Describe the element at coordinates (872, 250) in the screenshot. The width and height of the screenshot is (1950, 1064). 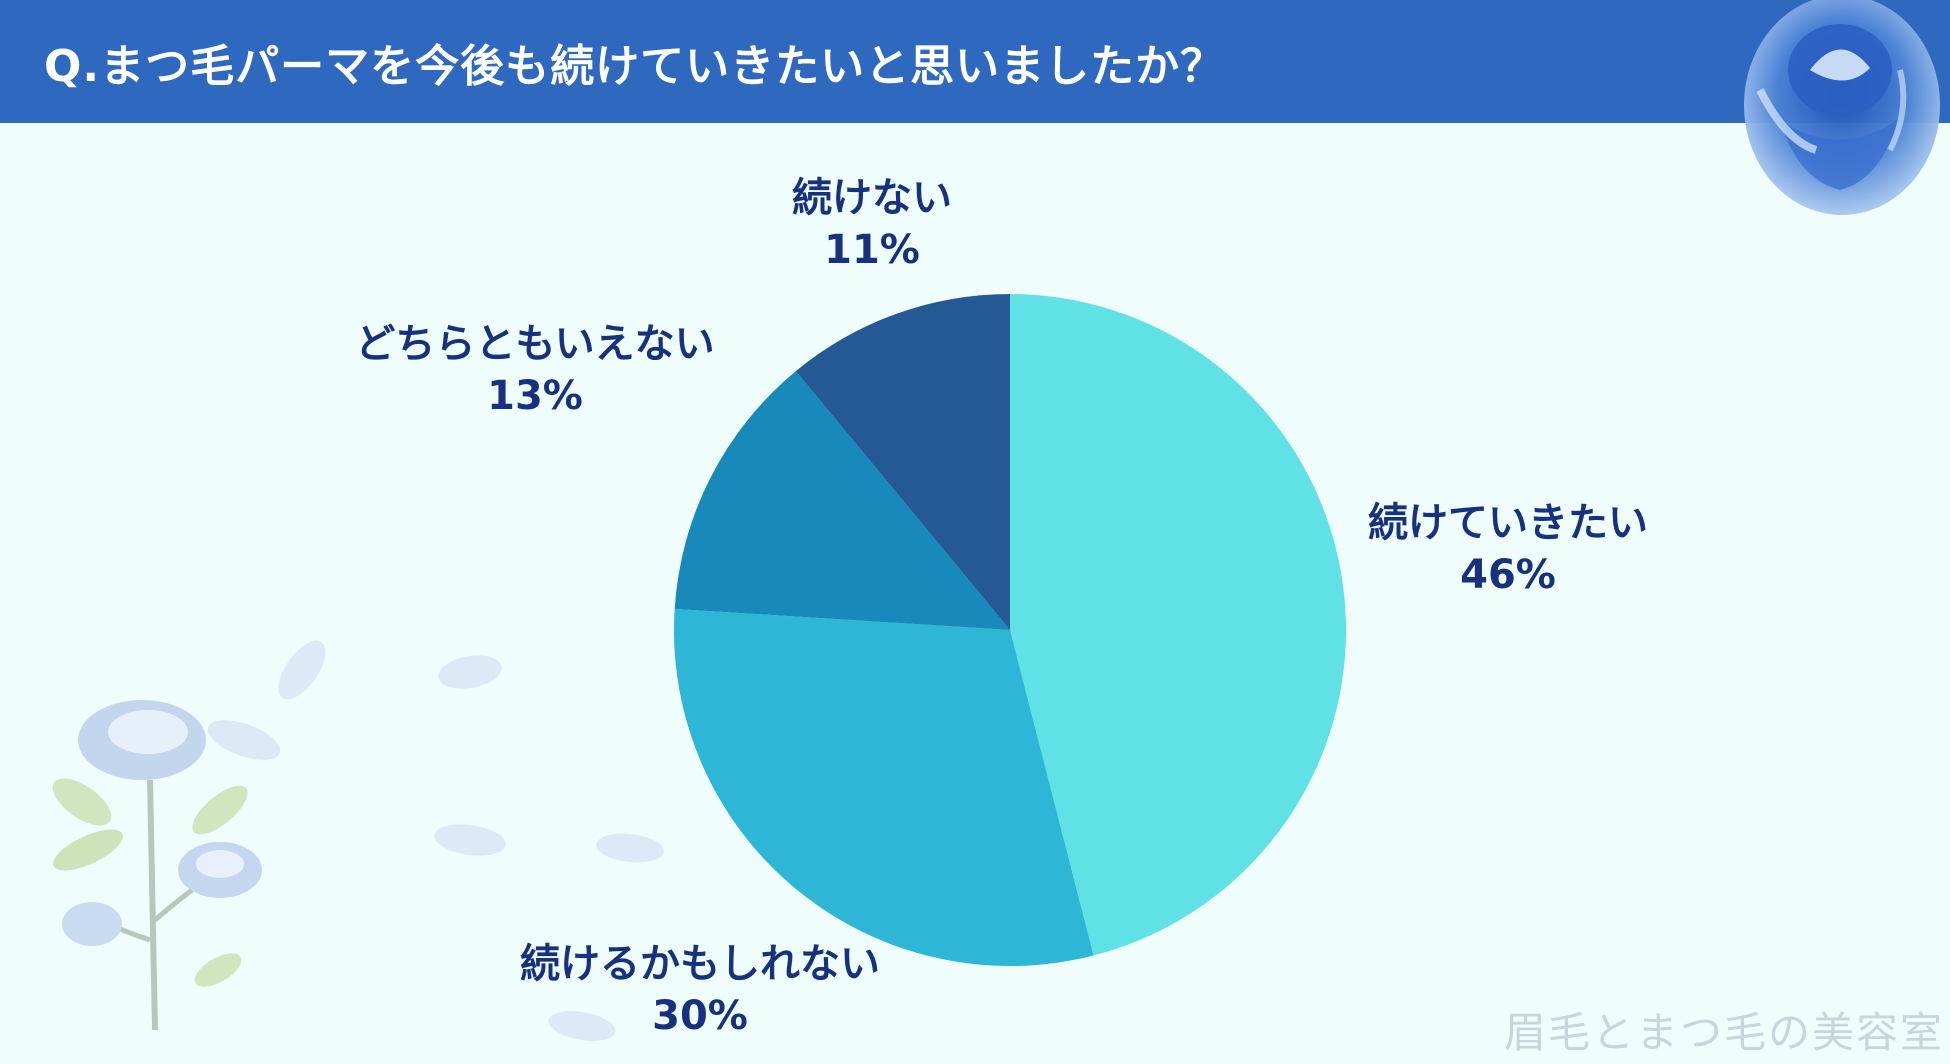
I see `slice-value-label: 11%` at that location.